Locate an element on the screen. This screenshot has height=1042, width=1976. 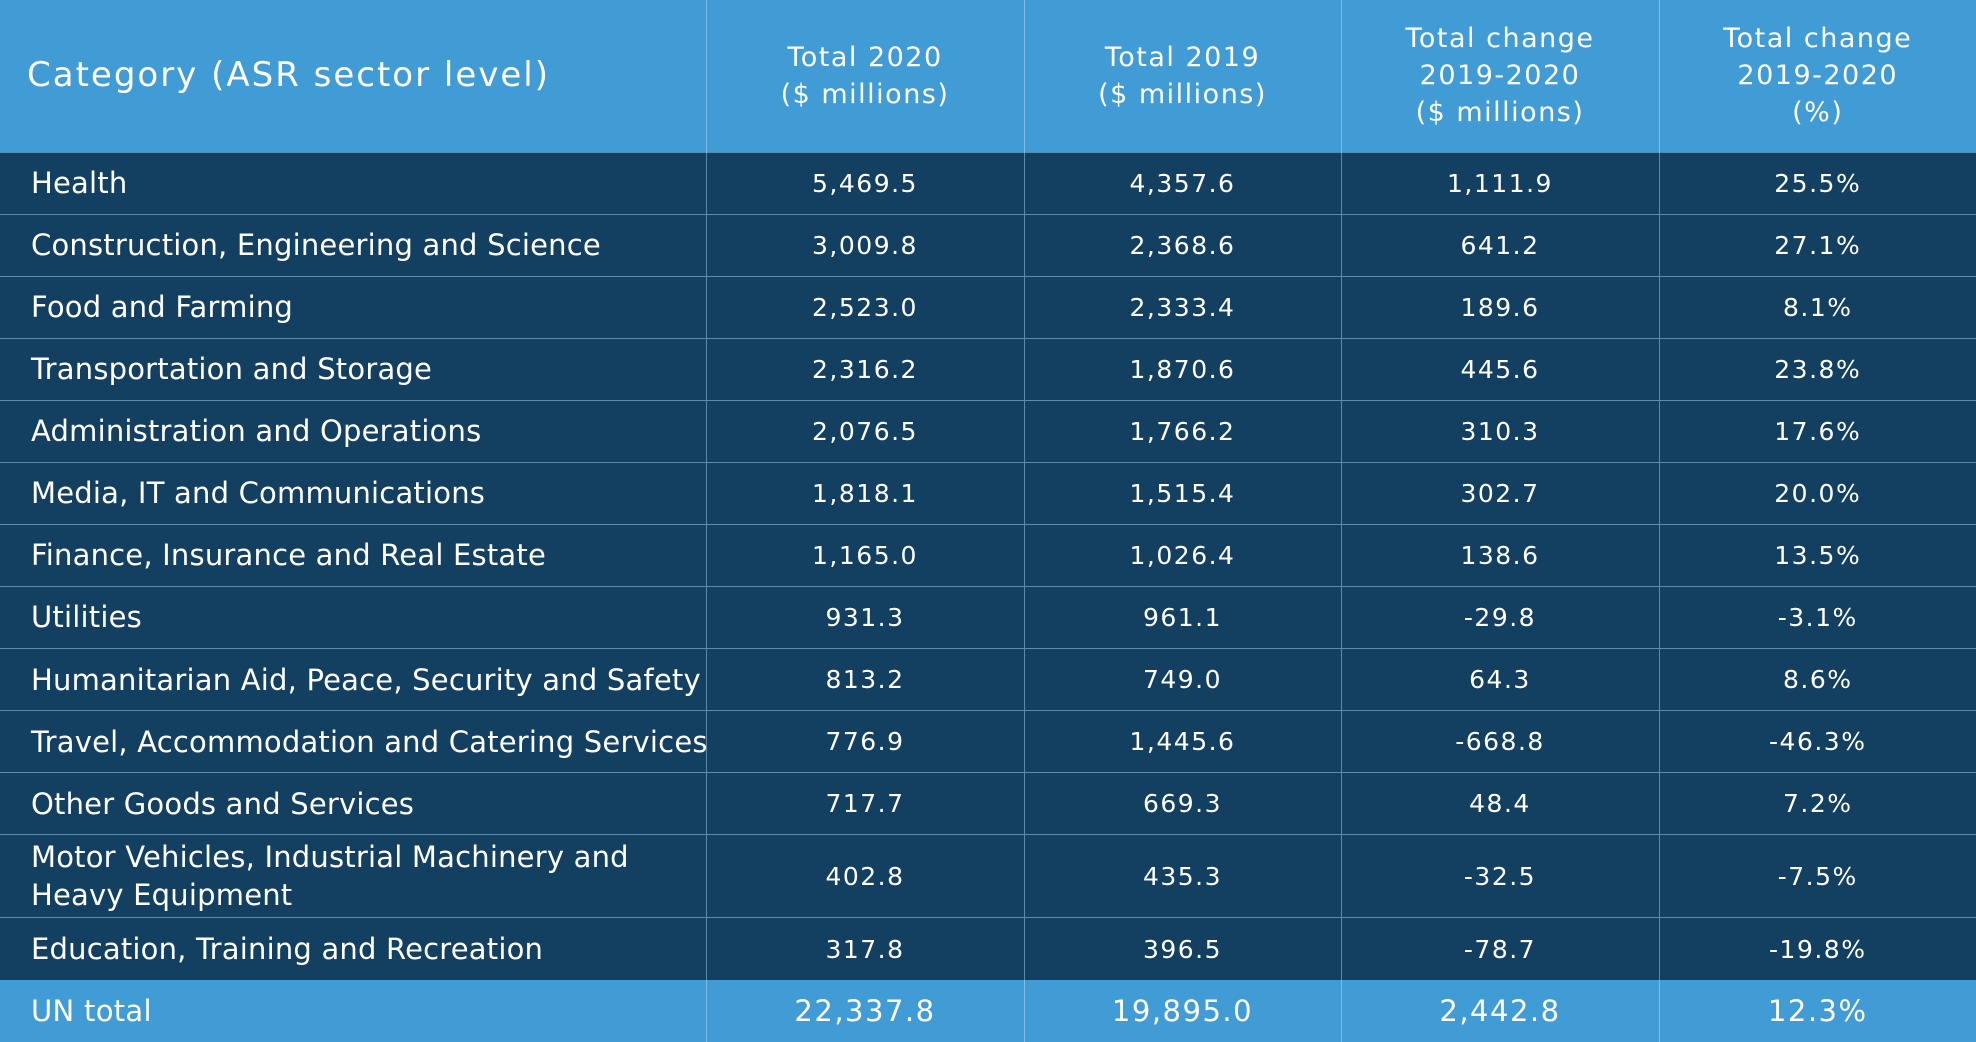
change-absolute-cell: 2,442.8 is located at coordinates (1499, 1011).